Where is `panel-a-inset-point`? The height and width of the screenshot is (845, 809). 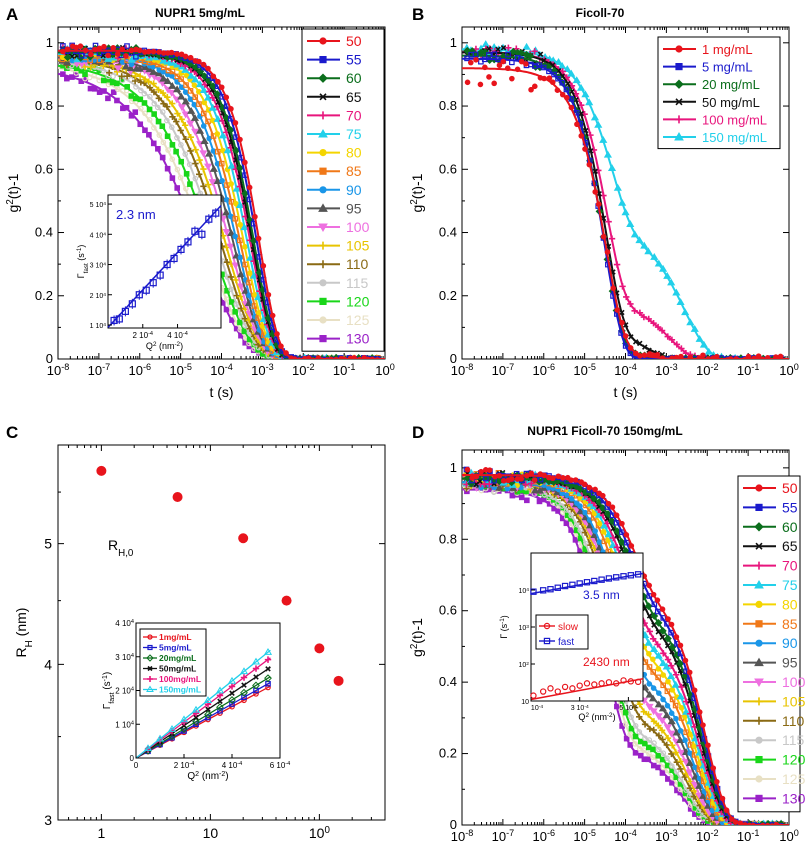 panel-a-inset-point is located at coordinates (174, 258).